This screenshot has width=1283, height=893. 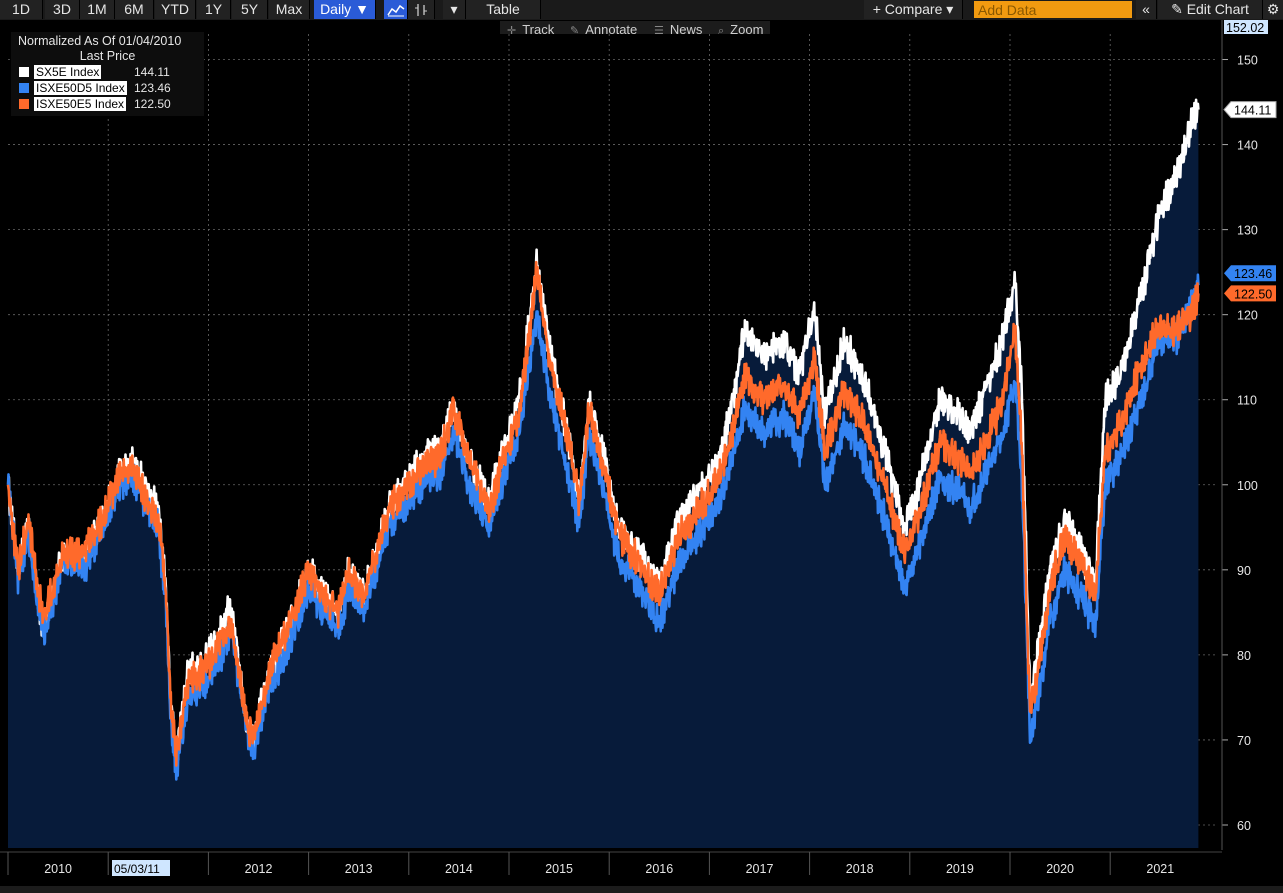 What do you see at coordinates (1253, 294) in the screenshot?
I see `last-price-badge-label: 122.50` at bounding box center [1253, 294].